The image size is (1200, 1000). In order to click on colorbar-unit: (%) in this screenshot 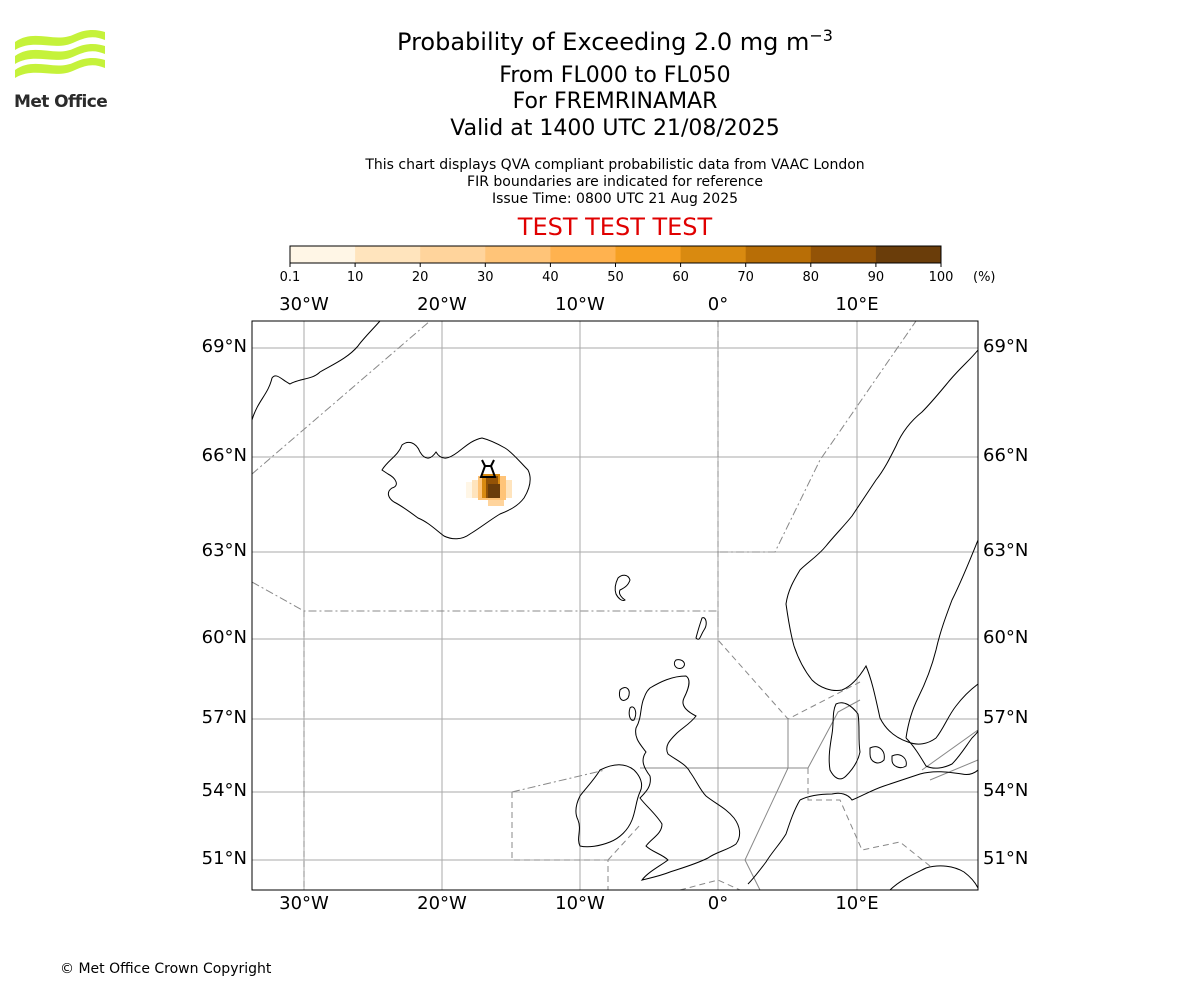, I will do `click(984, 277)`.